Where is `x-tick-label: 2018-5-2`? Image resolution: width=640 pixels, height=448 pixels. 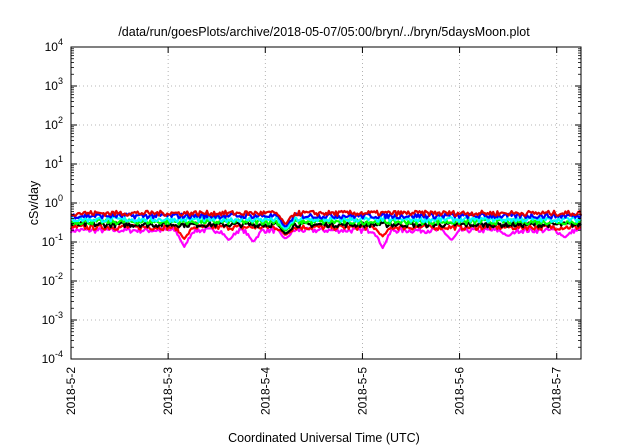 x-tick-label: 2018-5-2 is located at coordinates (71, 391).